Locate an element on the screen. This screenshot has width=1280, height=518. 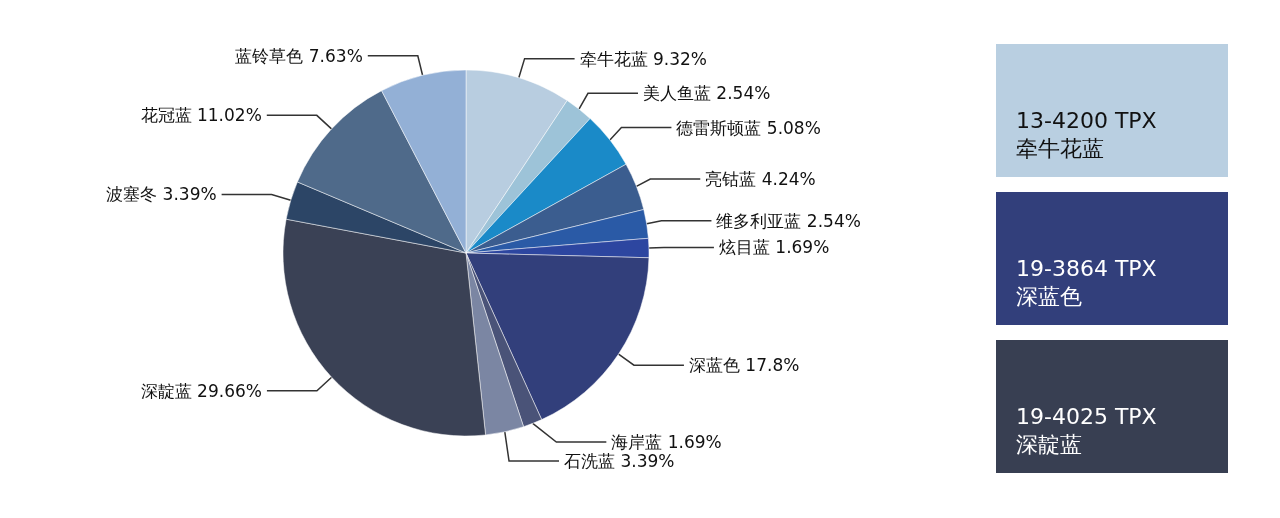
swatch-card: 13-4200 TPX 牵牛花蓝 is located at coordinates (1112, 110).